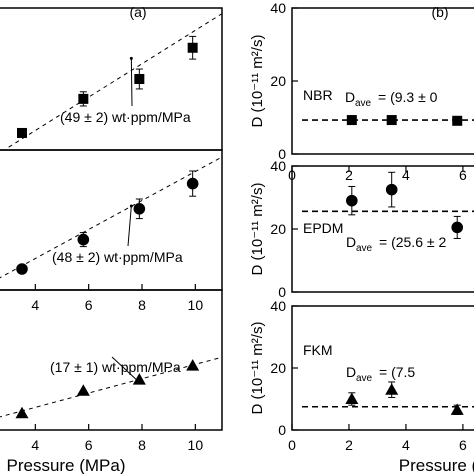  What do you see at coordinates (323, 228) in the screenshot?
I see `material-label: EPDM` at bounding box center [323, 228].